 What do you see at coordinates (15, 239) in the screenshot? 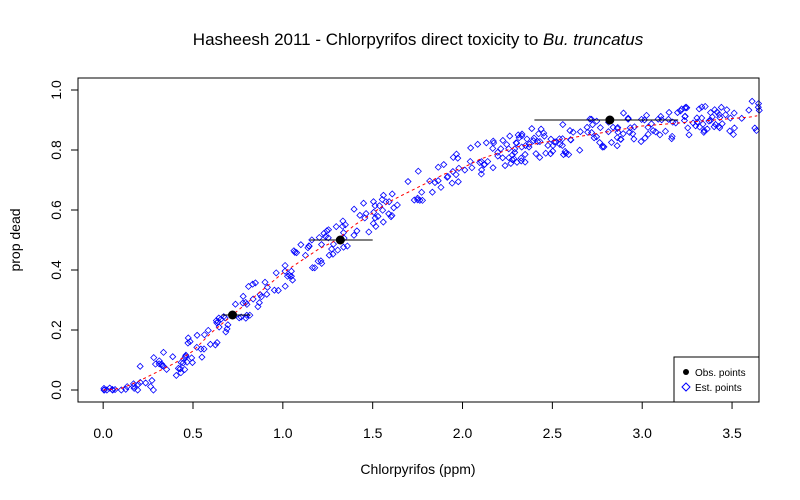
I see `y-axis-label: prop dead` at bounding box center [15, 239].